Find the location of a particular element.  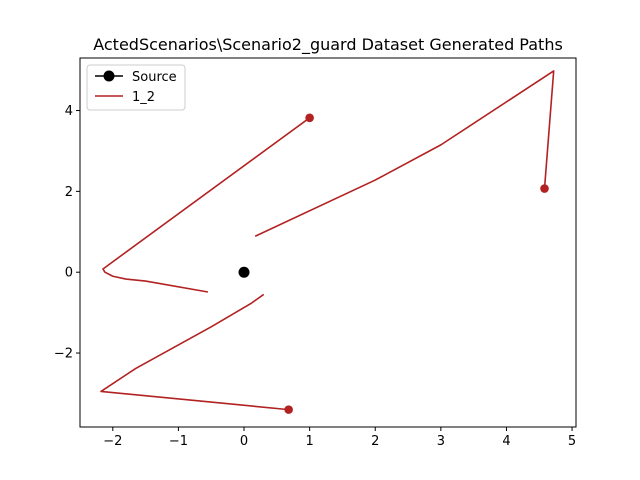

x-tick-label: 0 is located at coordinates (244, 441).